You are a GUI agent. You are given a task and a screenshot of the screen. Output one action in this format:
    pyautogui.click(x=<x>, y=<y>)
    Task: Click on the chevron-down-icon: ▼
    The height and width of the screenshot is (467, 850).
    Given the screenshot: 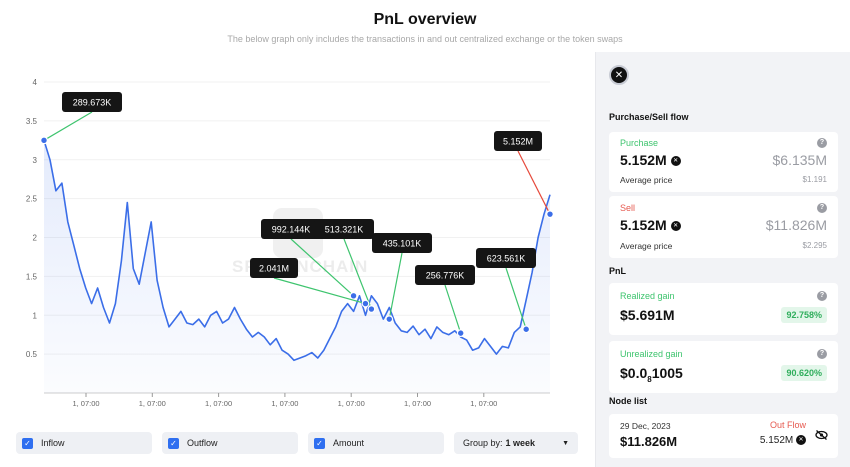 What is the action you would take?
    pyautogui.click(x=565, y=443)
    